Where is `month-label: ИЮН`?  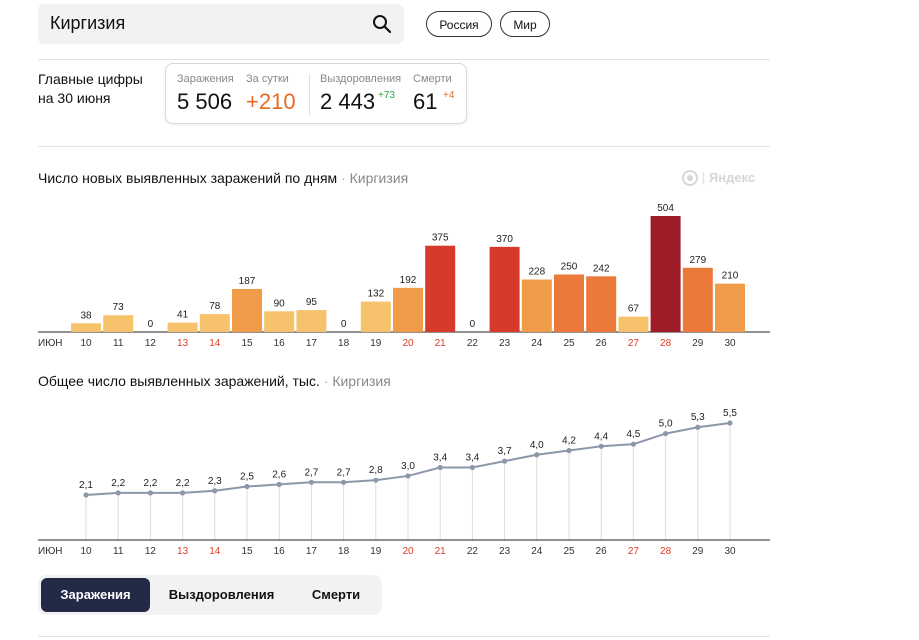 month-label: ИЮН is located at coordinates (50, 551).